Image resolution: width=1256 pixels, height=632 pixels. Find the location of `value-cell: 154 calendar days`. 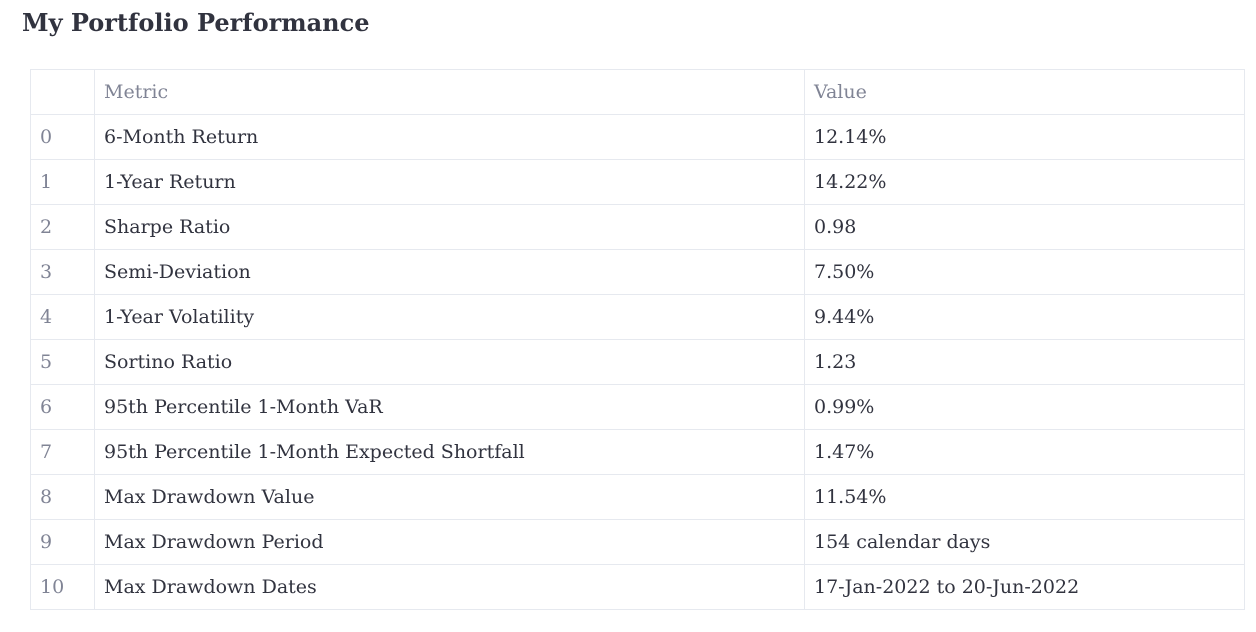

value-cell: 154 calendar days is located at coordinates (1024, 542).